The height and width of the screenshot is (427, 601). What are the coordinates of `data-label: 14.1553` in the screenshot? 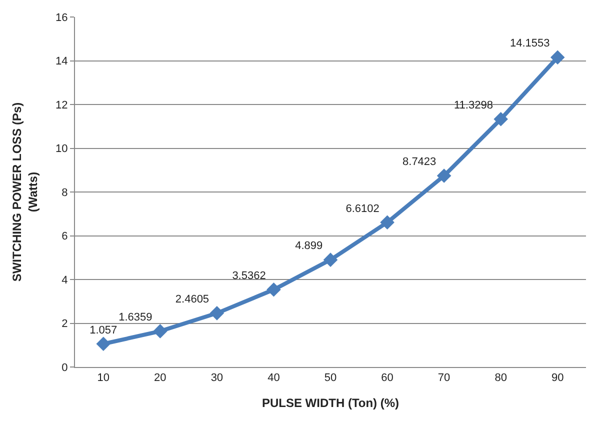 It's located at (530, 44).